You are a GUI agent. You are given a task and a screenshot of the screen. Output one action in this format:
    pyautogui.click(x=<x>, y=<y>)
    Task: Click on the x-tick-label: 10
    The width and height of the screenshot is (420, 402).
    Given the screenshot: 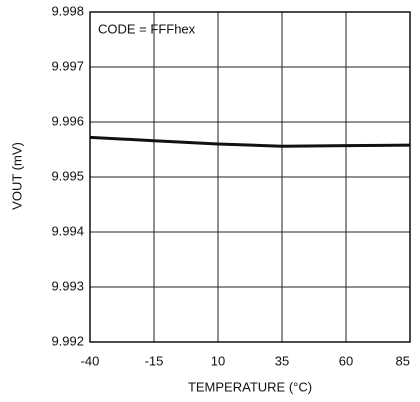 What is the action you would take?
    pyautogui.click(x=218, y=360)
    